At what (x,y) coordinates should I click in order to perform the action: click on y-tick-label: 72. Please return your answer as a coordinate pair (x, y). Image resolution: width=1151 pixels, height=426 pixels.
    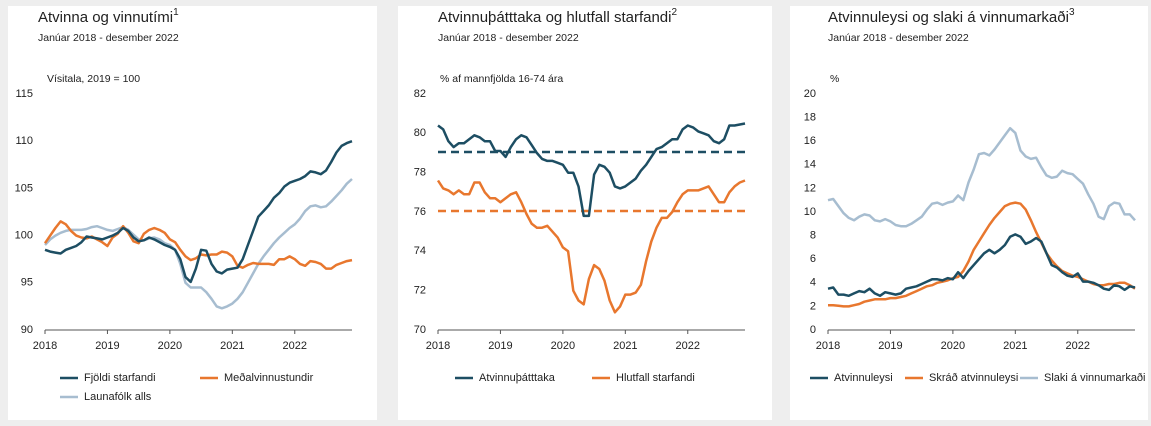
    Looking at the image, I should click on (420, 291).